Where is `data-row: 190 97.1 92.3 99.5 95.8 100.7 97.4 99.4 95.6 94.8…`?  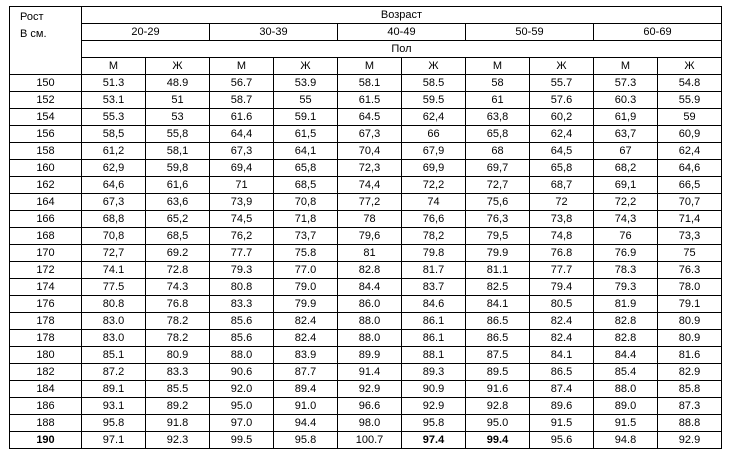 data-row: 190 97.1 92.3 99.5 95.8 100.7 97.4 99.4 95.6 94.8… is located at coordinates (365, 440).